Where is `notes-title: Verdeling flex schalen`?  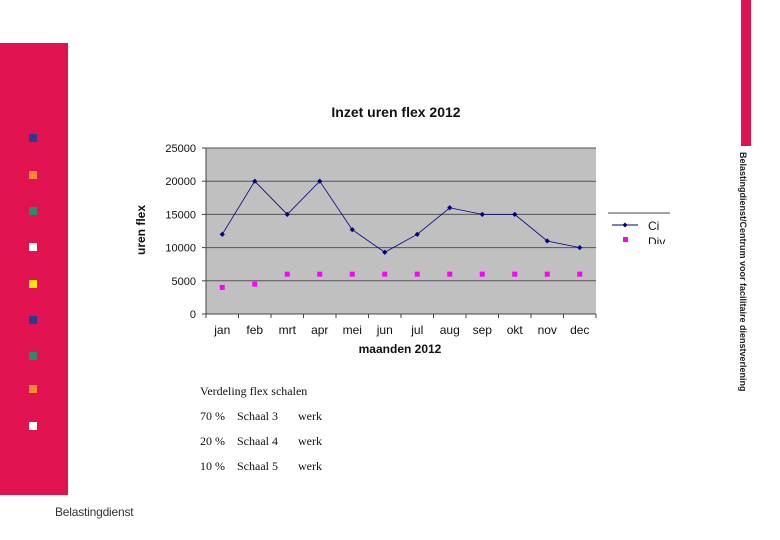
notes-title: Verdeling flex schalen is located at coordinates (254, 391).